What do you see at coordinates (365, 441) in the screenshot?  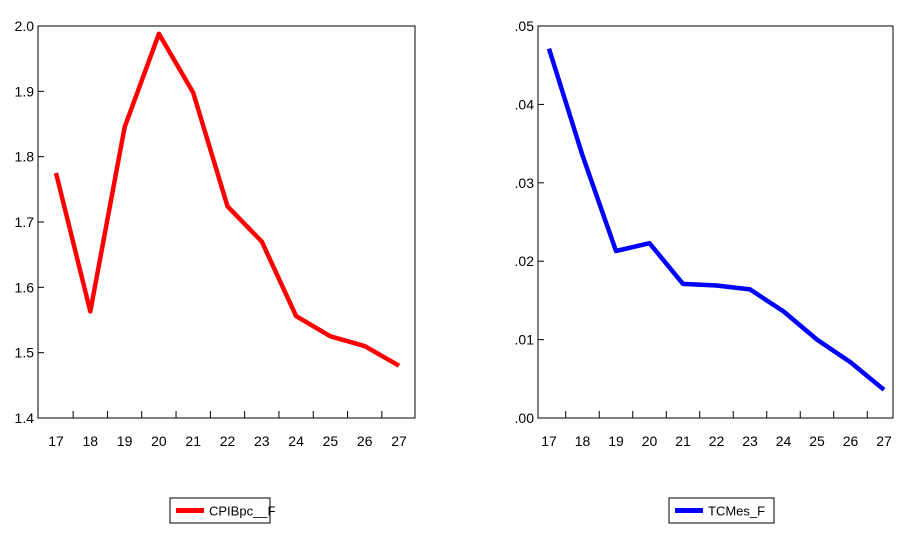 I see `cpibpc-x-tick-label: 26` at bounding box center [365, 441].